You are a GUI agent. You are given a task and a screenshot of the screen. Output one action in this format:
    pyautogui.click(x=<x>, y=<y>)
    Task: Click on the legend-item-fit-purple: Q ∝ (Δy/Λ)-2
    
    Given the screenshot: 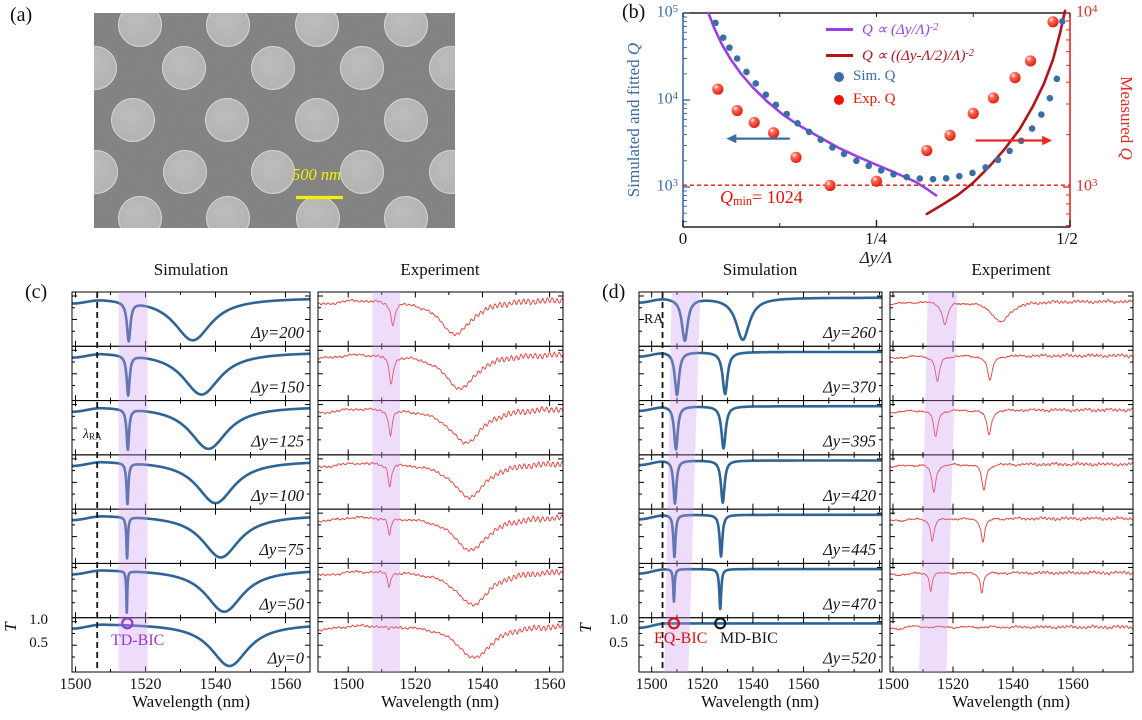 What is the action you would take?
    pyautogui.click(x=882, y=29)
    